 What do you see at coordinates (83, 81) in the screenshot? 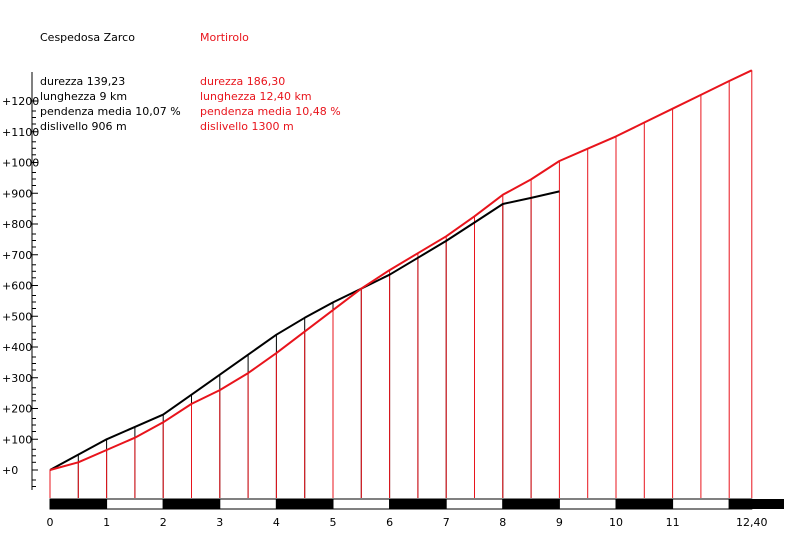
I see `stat-durezza: durezza 139,23` at bounding box center [83, 81].